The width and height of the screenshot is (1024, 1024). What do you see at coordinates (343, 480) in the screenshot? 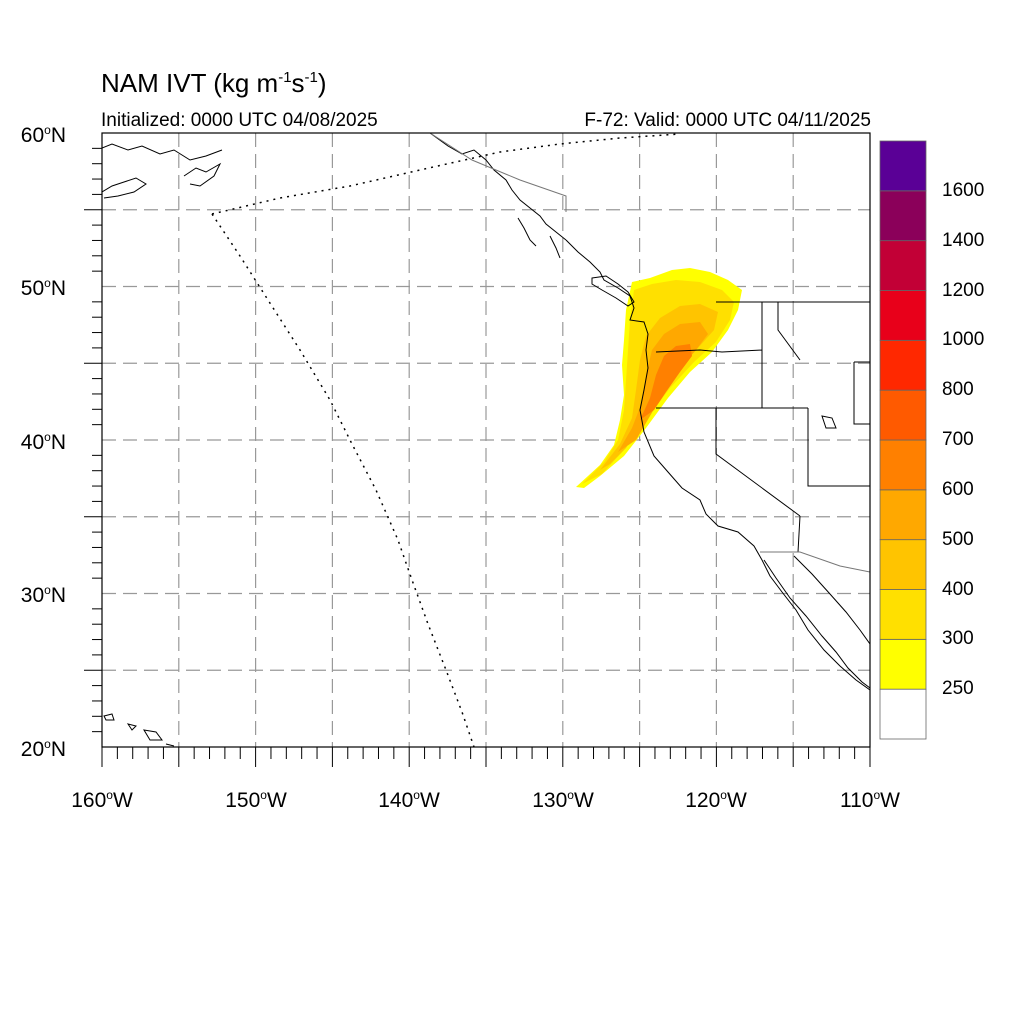
I see `hawaii-eez-boundary` at bounding box center [343, 480].